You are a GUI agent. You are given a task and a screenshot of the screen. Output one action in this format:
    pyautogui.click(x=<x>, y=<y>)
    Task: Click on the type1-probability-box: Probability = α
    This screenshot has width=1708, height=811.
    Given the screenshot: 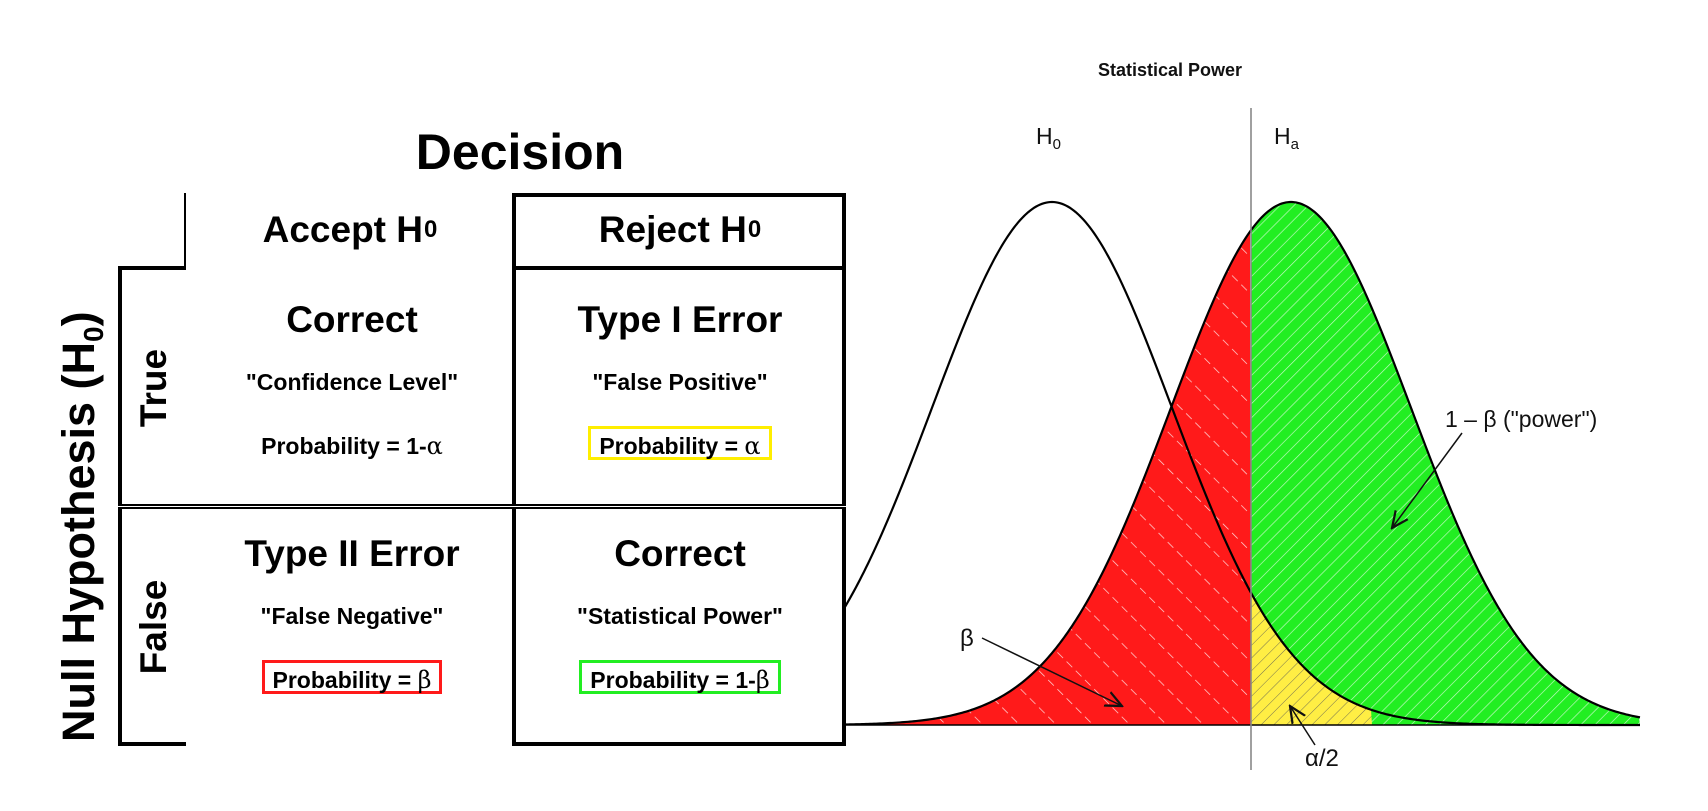 What is the action you would take?
    pyautogui.click(x=680, y=443)
    